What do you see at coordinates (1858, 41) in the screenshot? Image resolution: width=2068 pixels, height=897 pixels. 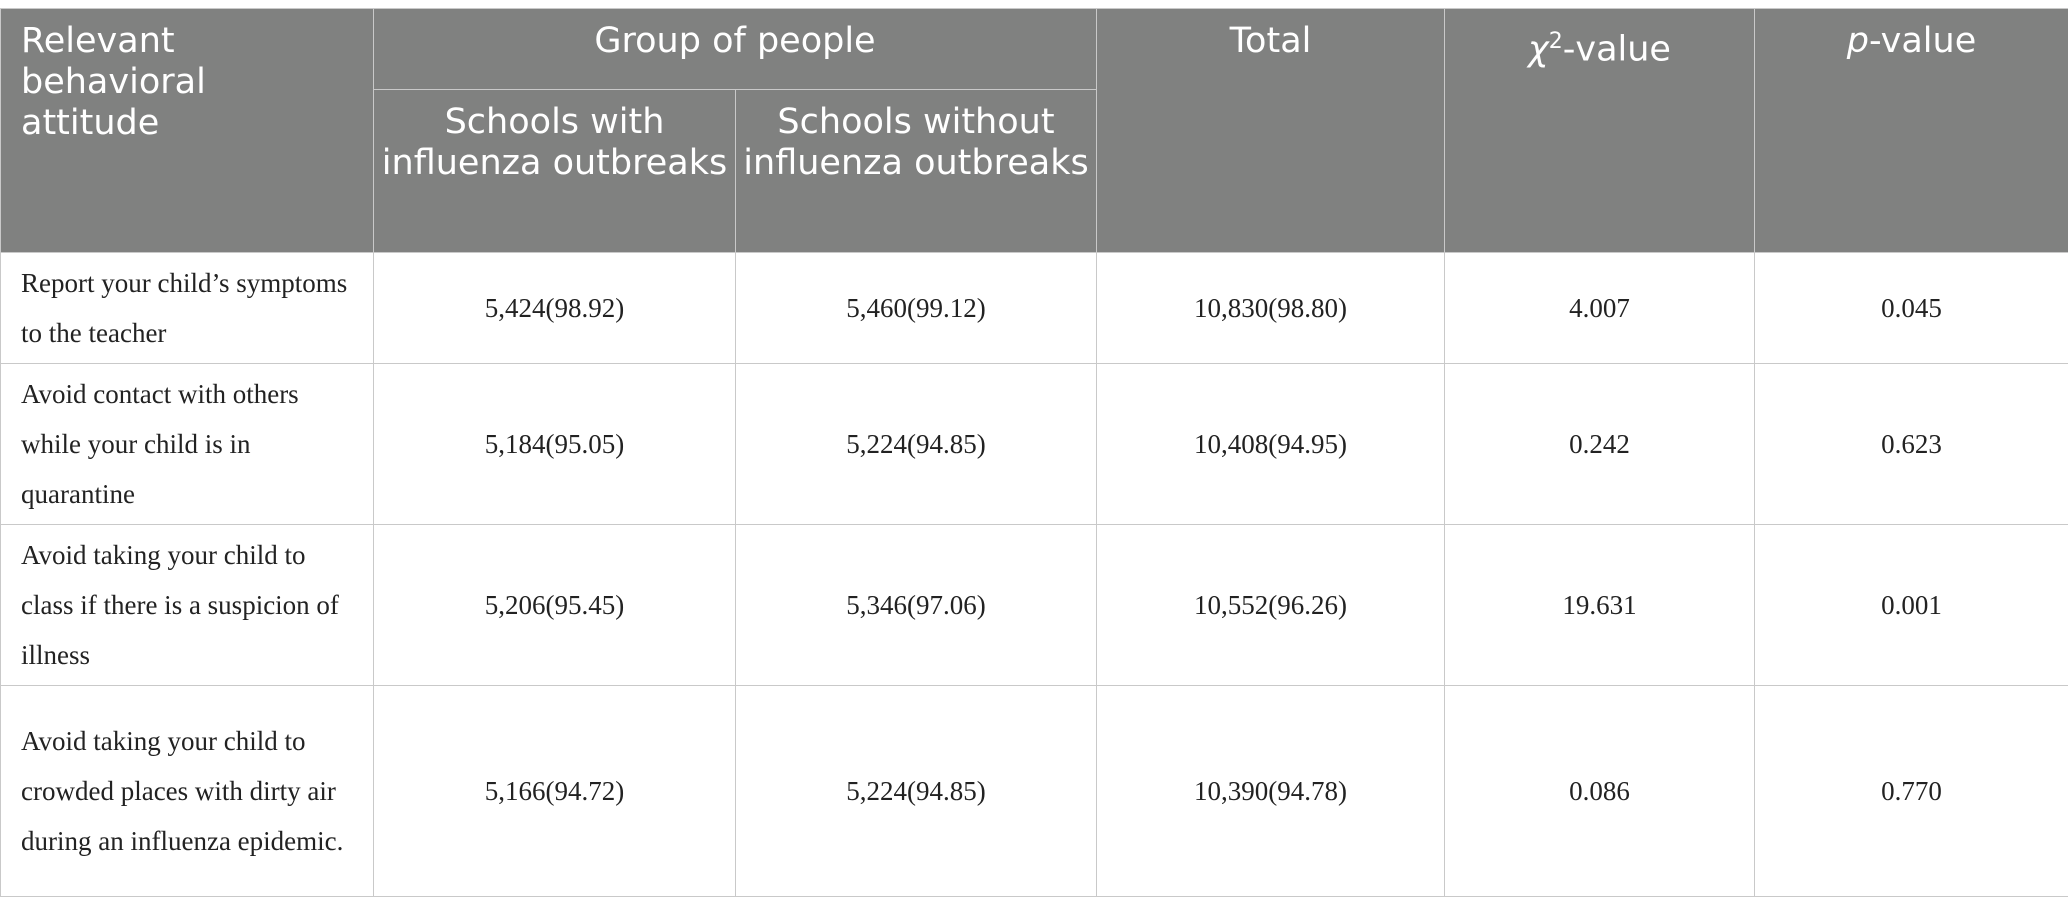 I see `p-symbol: p` at bounding box center [1858, 41].